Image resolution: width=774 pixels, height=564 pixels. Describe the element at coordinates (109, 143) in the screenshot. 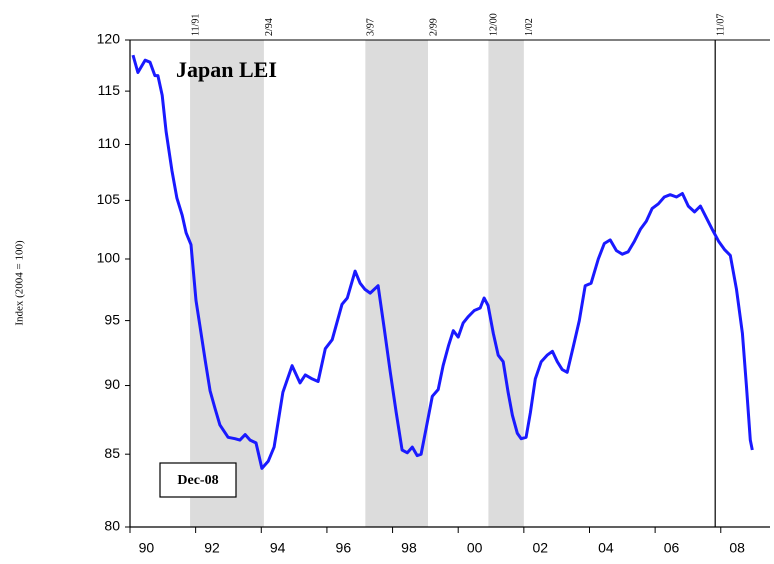

I see `y-tick-label: 110` at that location.